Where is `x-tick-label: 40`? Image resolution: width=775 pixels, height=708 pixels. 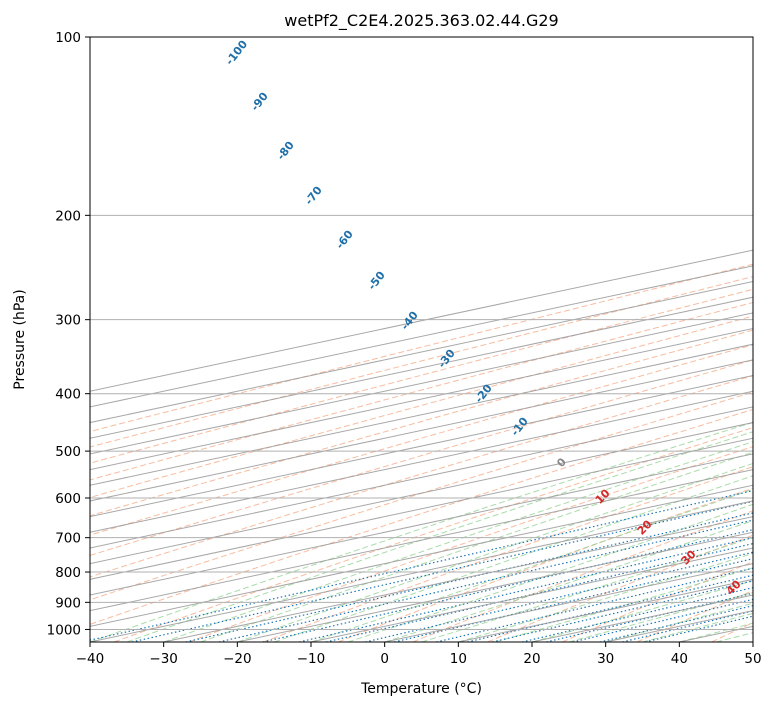 x-tick-label: 40 is located at coordinates (679, 659).